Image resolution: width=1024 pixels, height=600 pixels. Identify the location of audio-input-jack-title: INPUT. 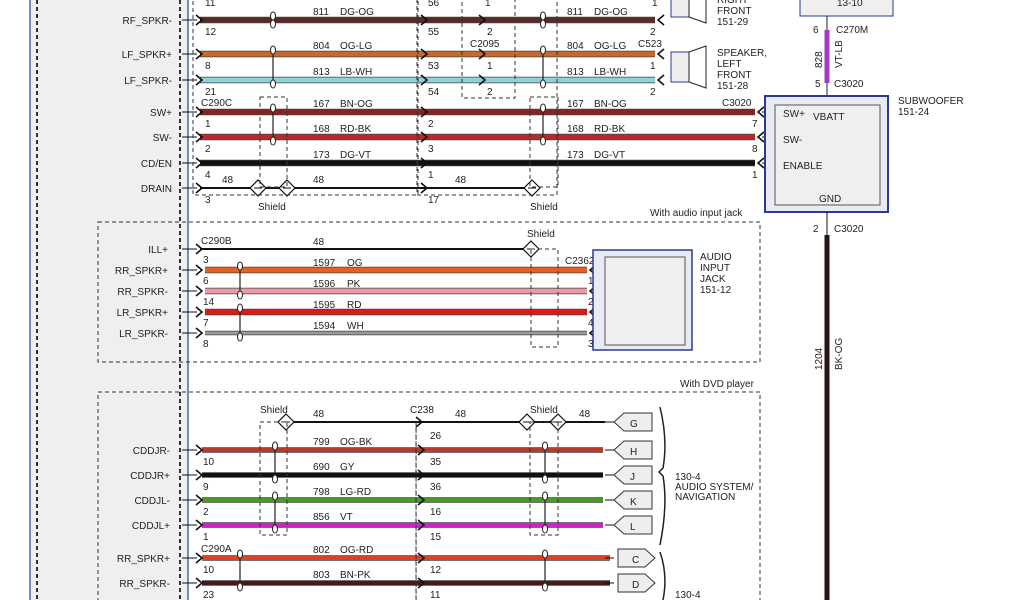
(715, 268).